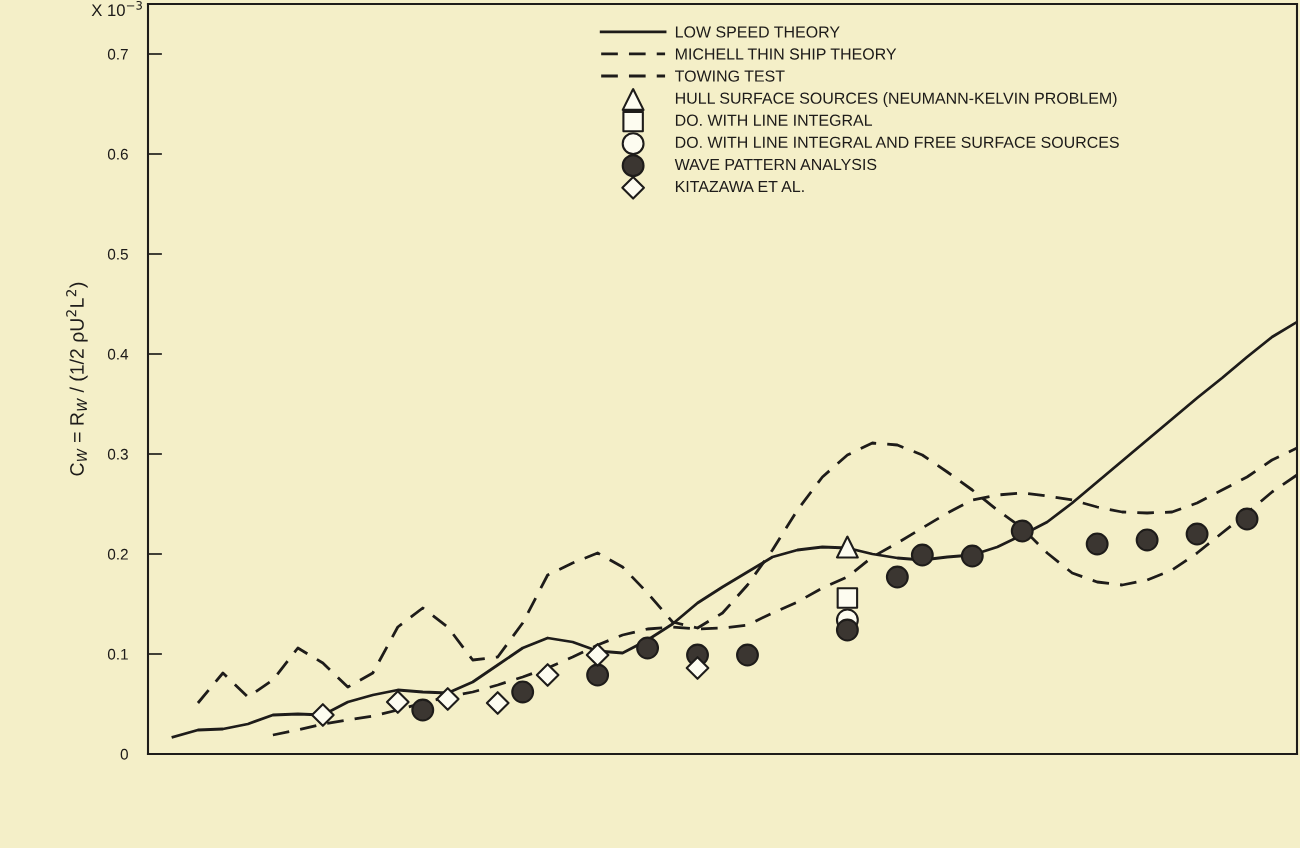 This screenshot has width=1300, height=848. Describe the element at coordinates (117, 254) in the screenshot. I see `y-tick-label: 0.5` at that location.